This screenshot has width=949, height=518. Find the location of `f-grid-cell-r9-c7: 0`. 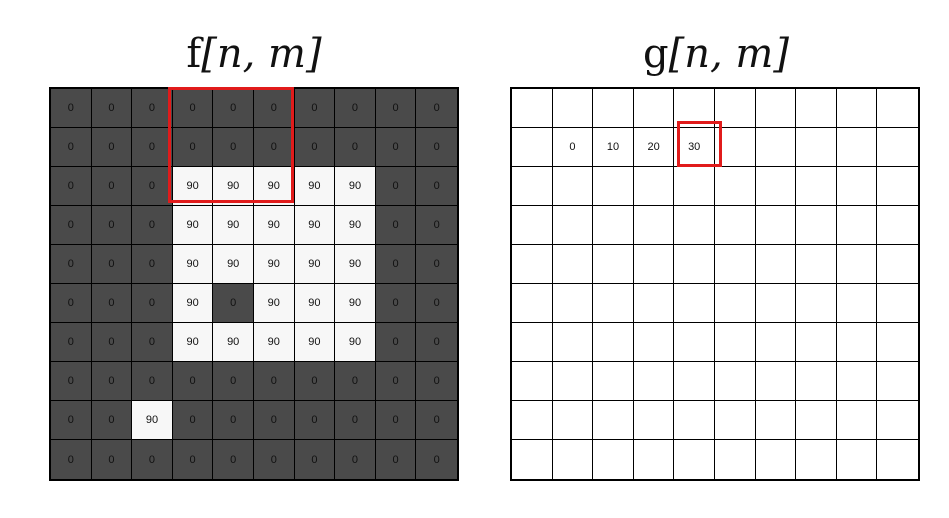

f-grid-cell-r9-c7: 0 is located at coordinates (355, 459).